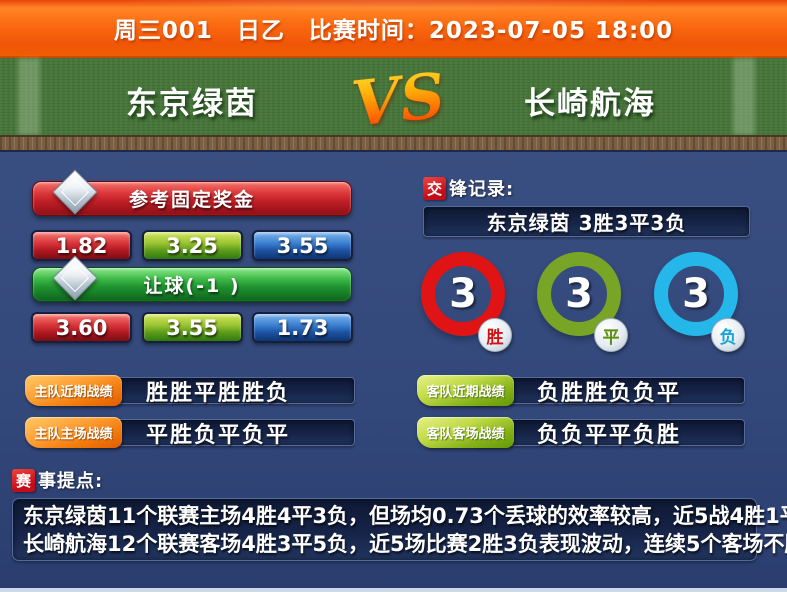  I want to click on handicap-odds-loss-button: 1.73, so click(302, 327).